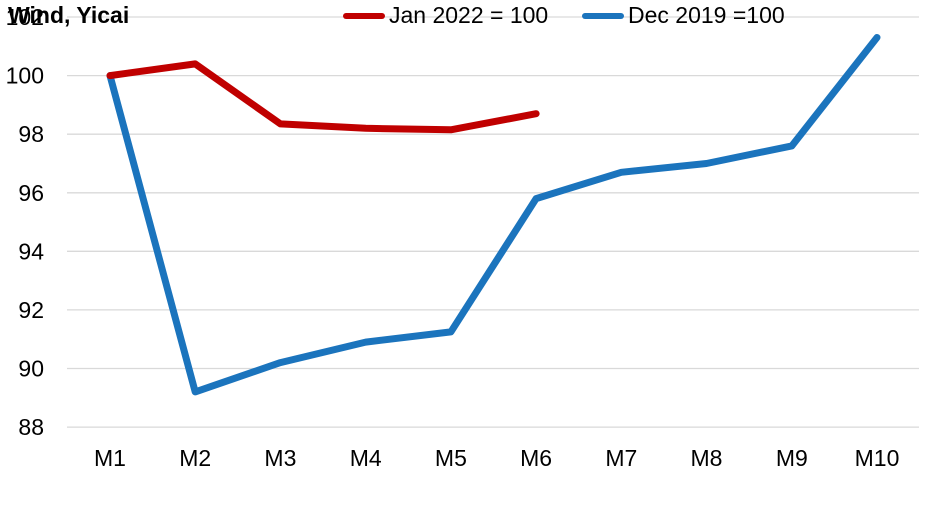 The width and height of the screenshot is (950, 530). What do you see at coordinates (364, 15) in the screenshot?
I see `legend-swatch-red` at bounding box center [364, 15].